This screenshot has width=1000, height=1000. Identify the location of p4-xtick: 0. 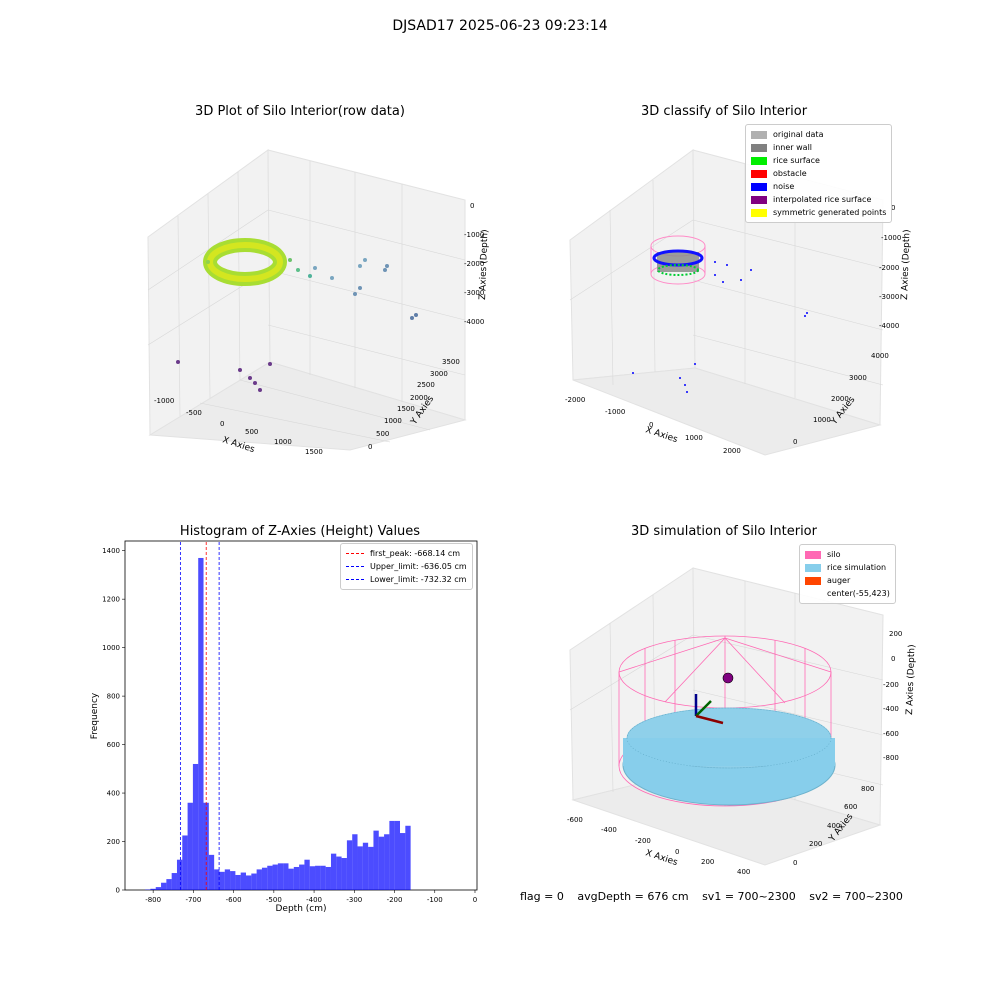
(677, 852).